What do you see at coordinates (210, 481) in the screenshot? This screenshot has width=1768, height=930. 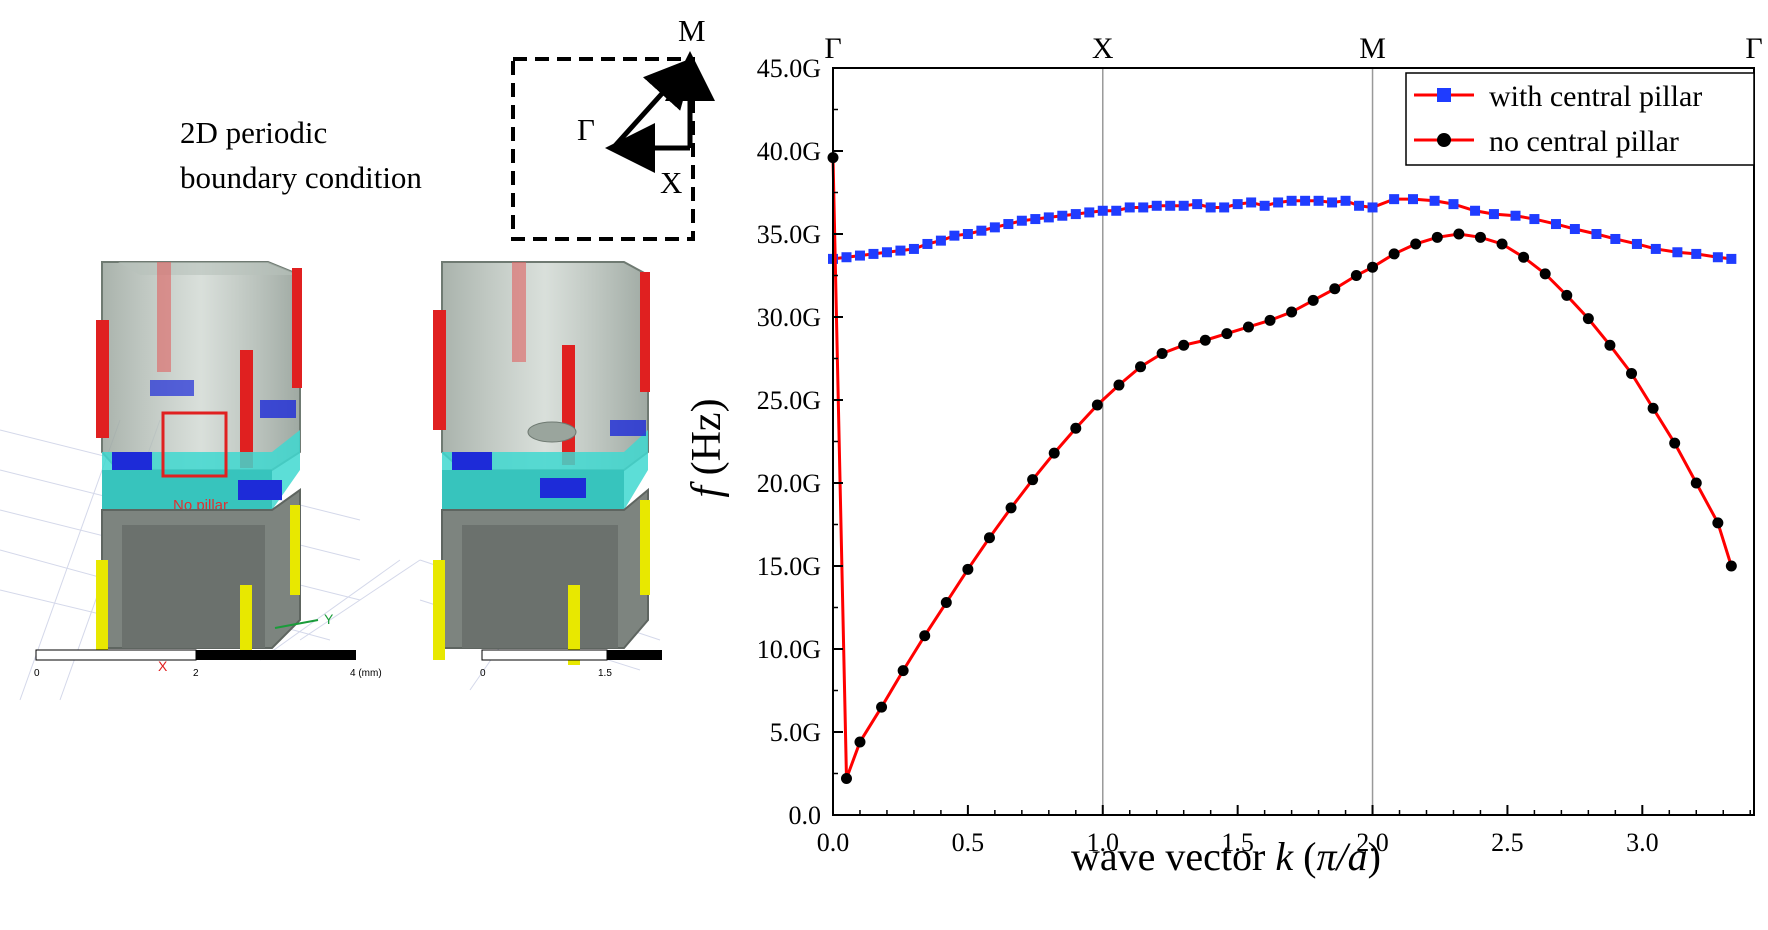 I see `model-left: No pillar Y X 0 2 4 (mm)` at bounding box center [210, 481].